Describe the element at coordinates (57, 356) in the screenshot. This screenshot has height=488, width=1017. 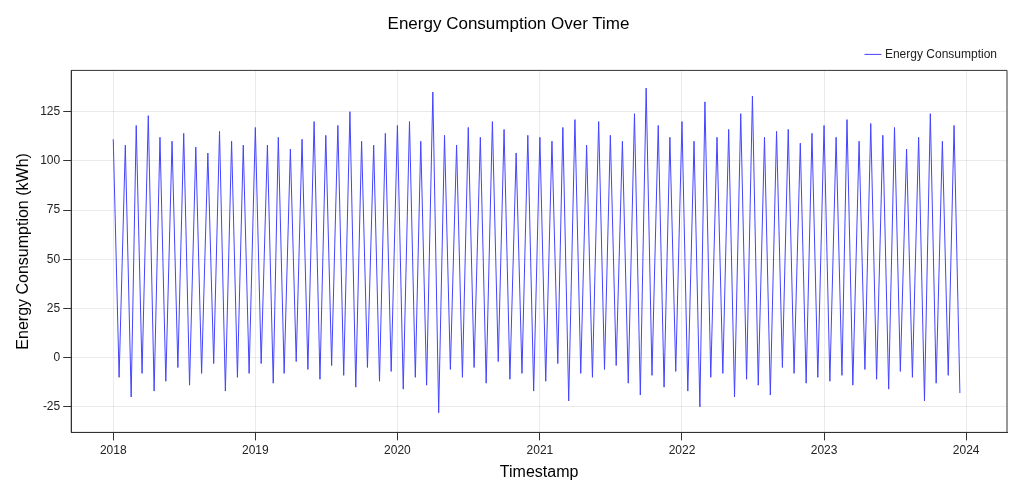
I see `y-tick-label: 0` at that location.